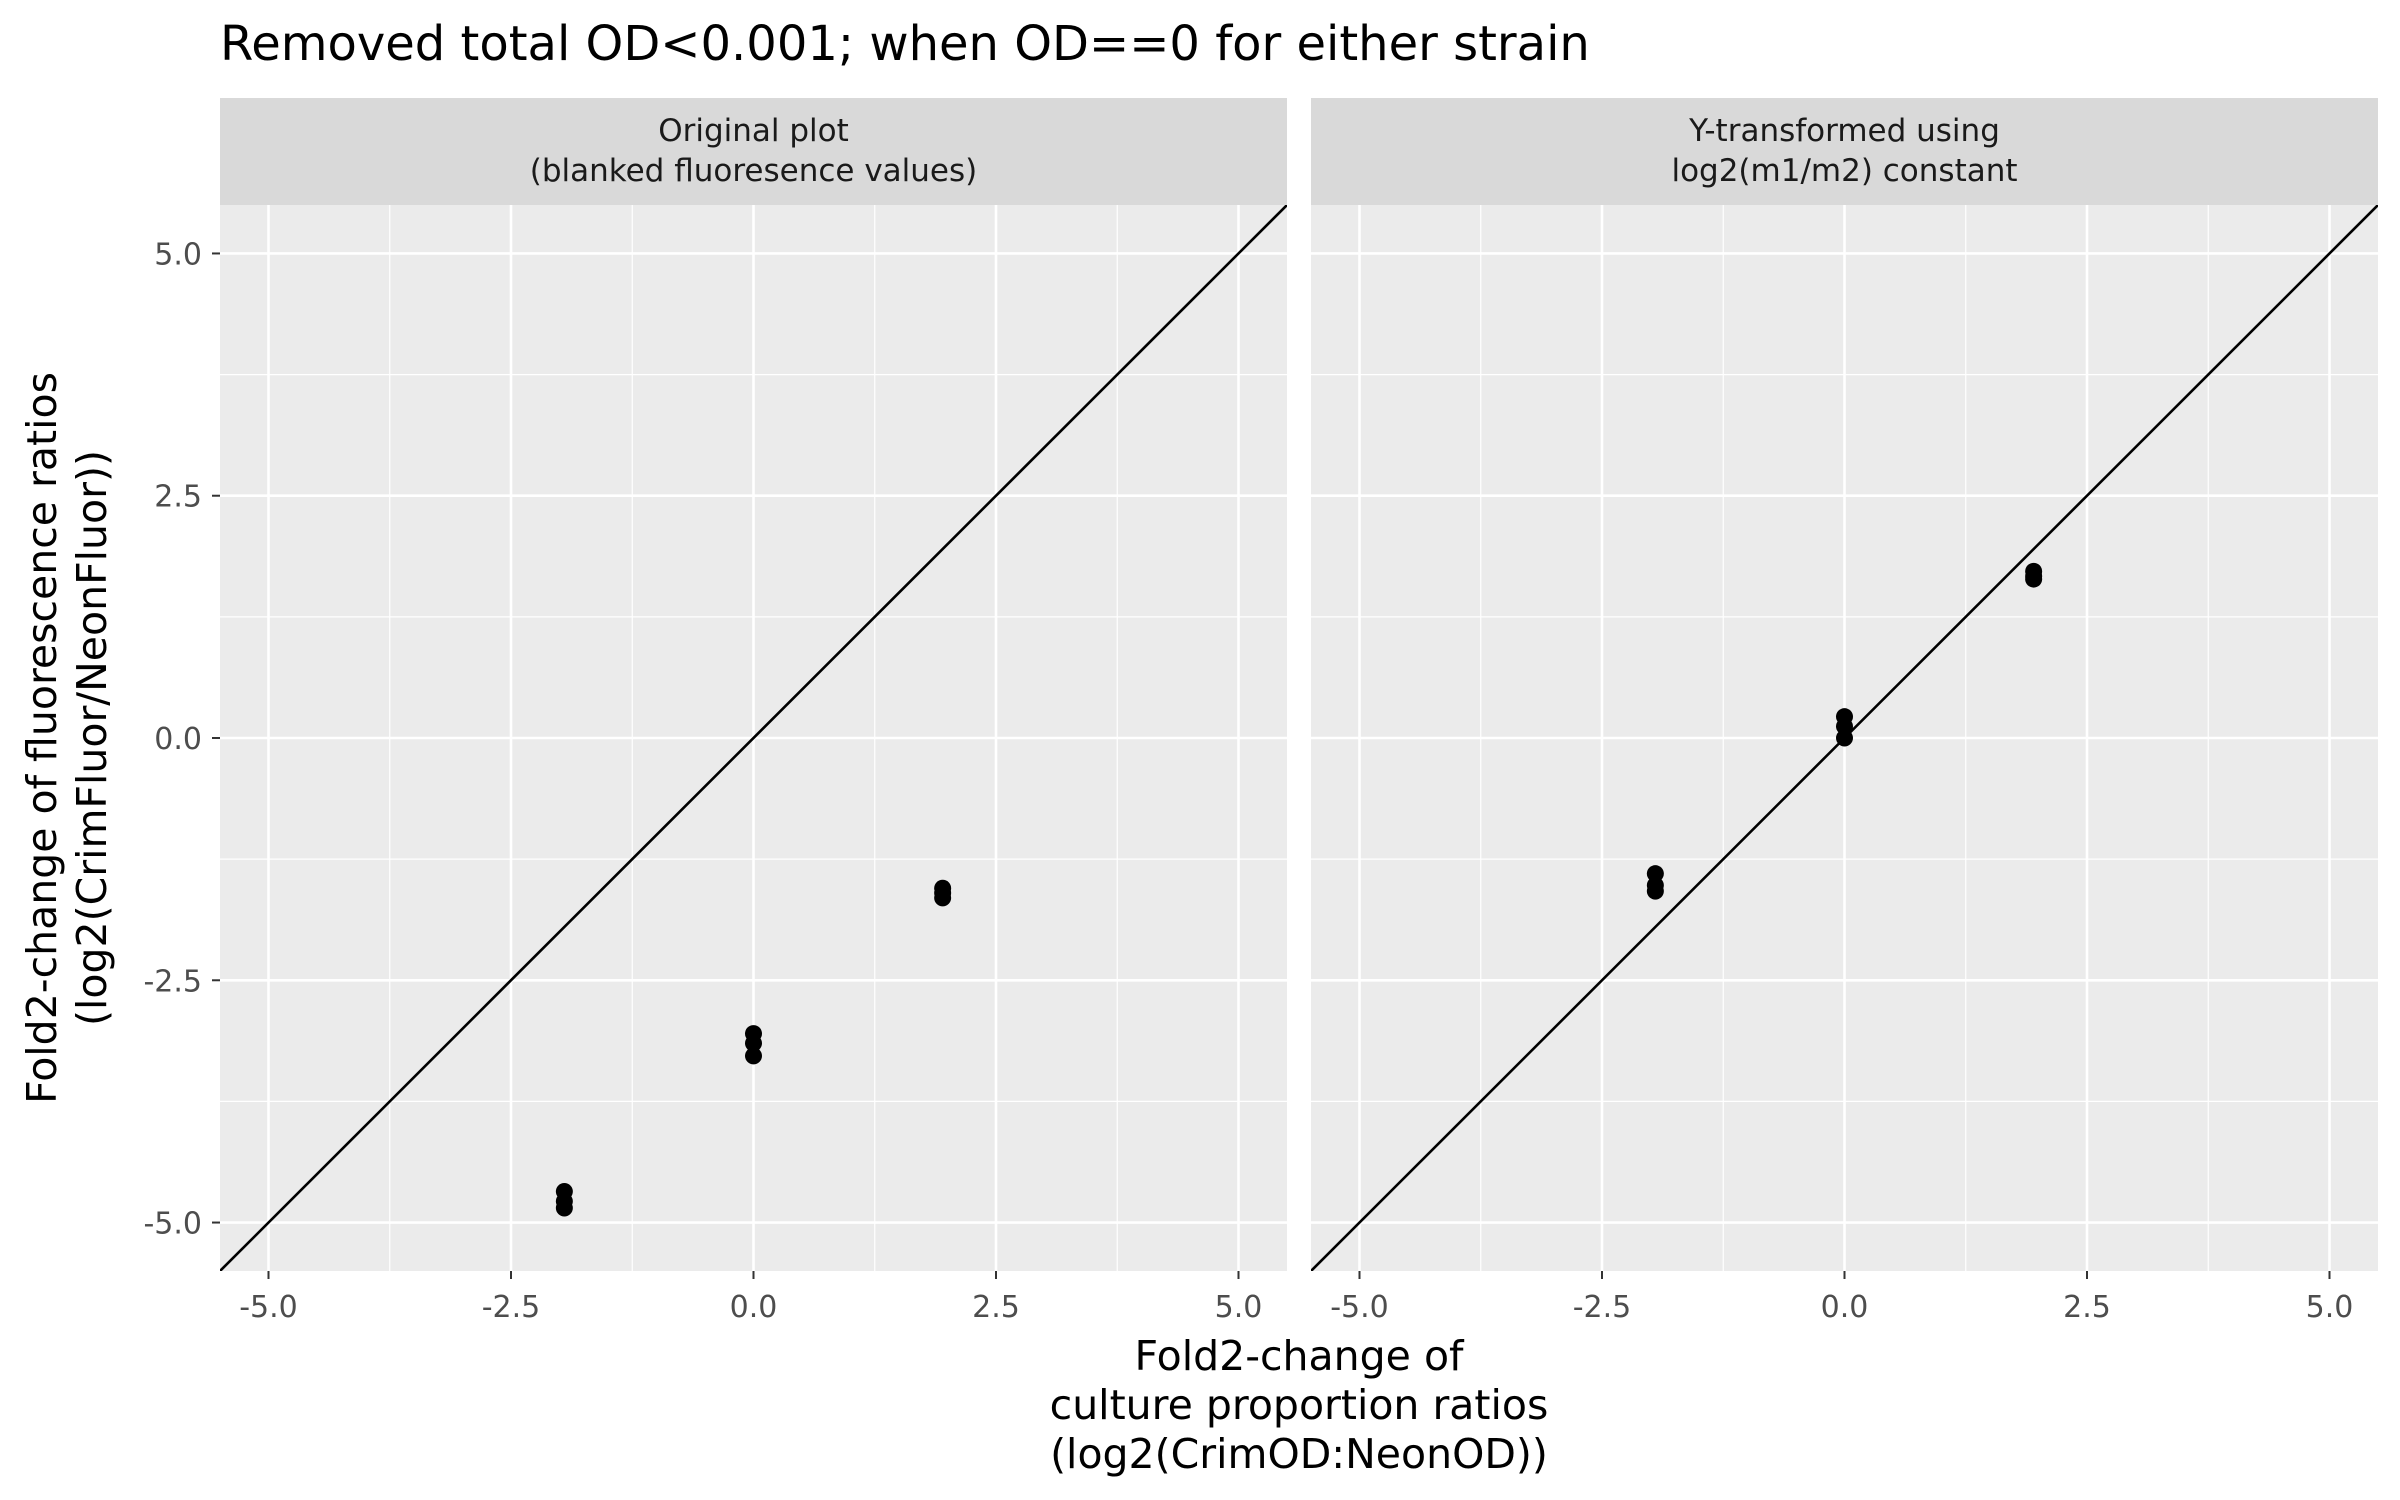 The height and width of the screenshot is (1500, 2400). Describe the element at coordinates (178, 254) in the screenshot. I see `y-tick-label: 5.0` at that location.